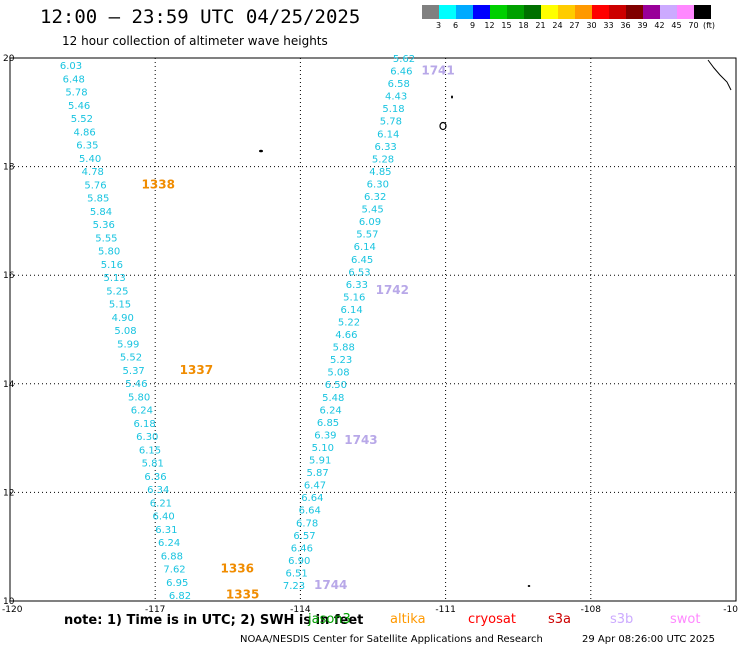  I want to click on wave-height-value: 5.85, so click(98, 199).